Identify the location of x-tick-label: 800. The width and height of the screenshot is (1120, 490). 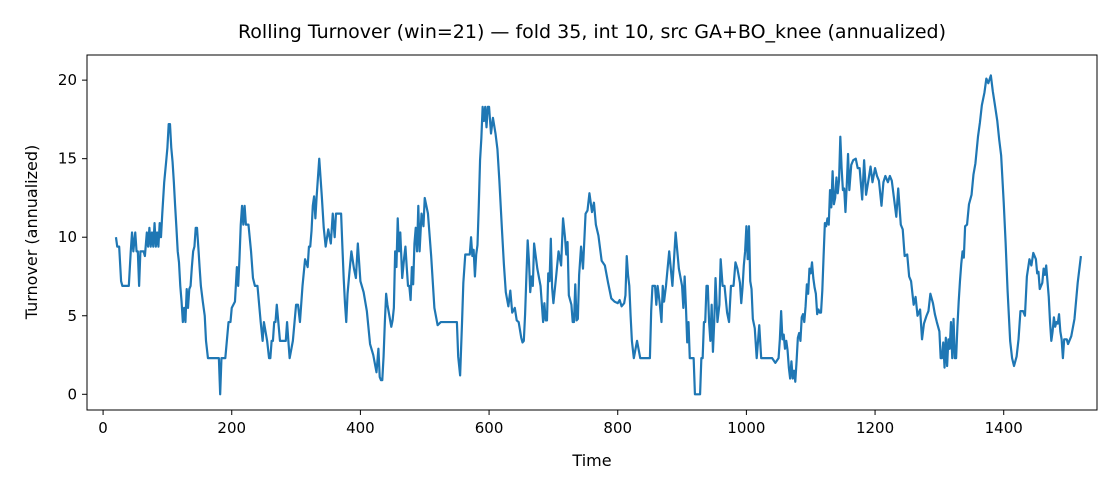
(617, 428).